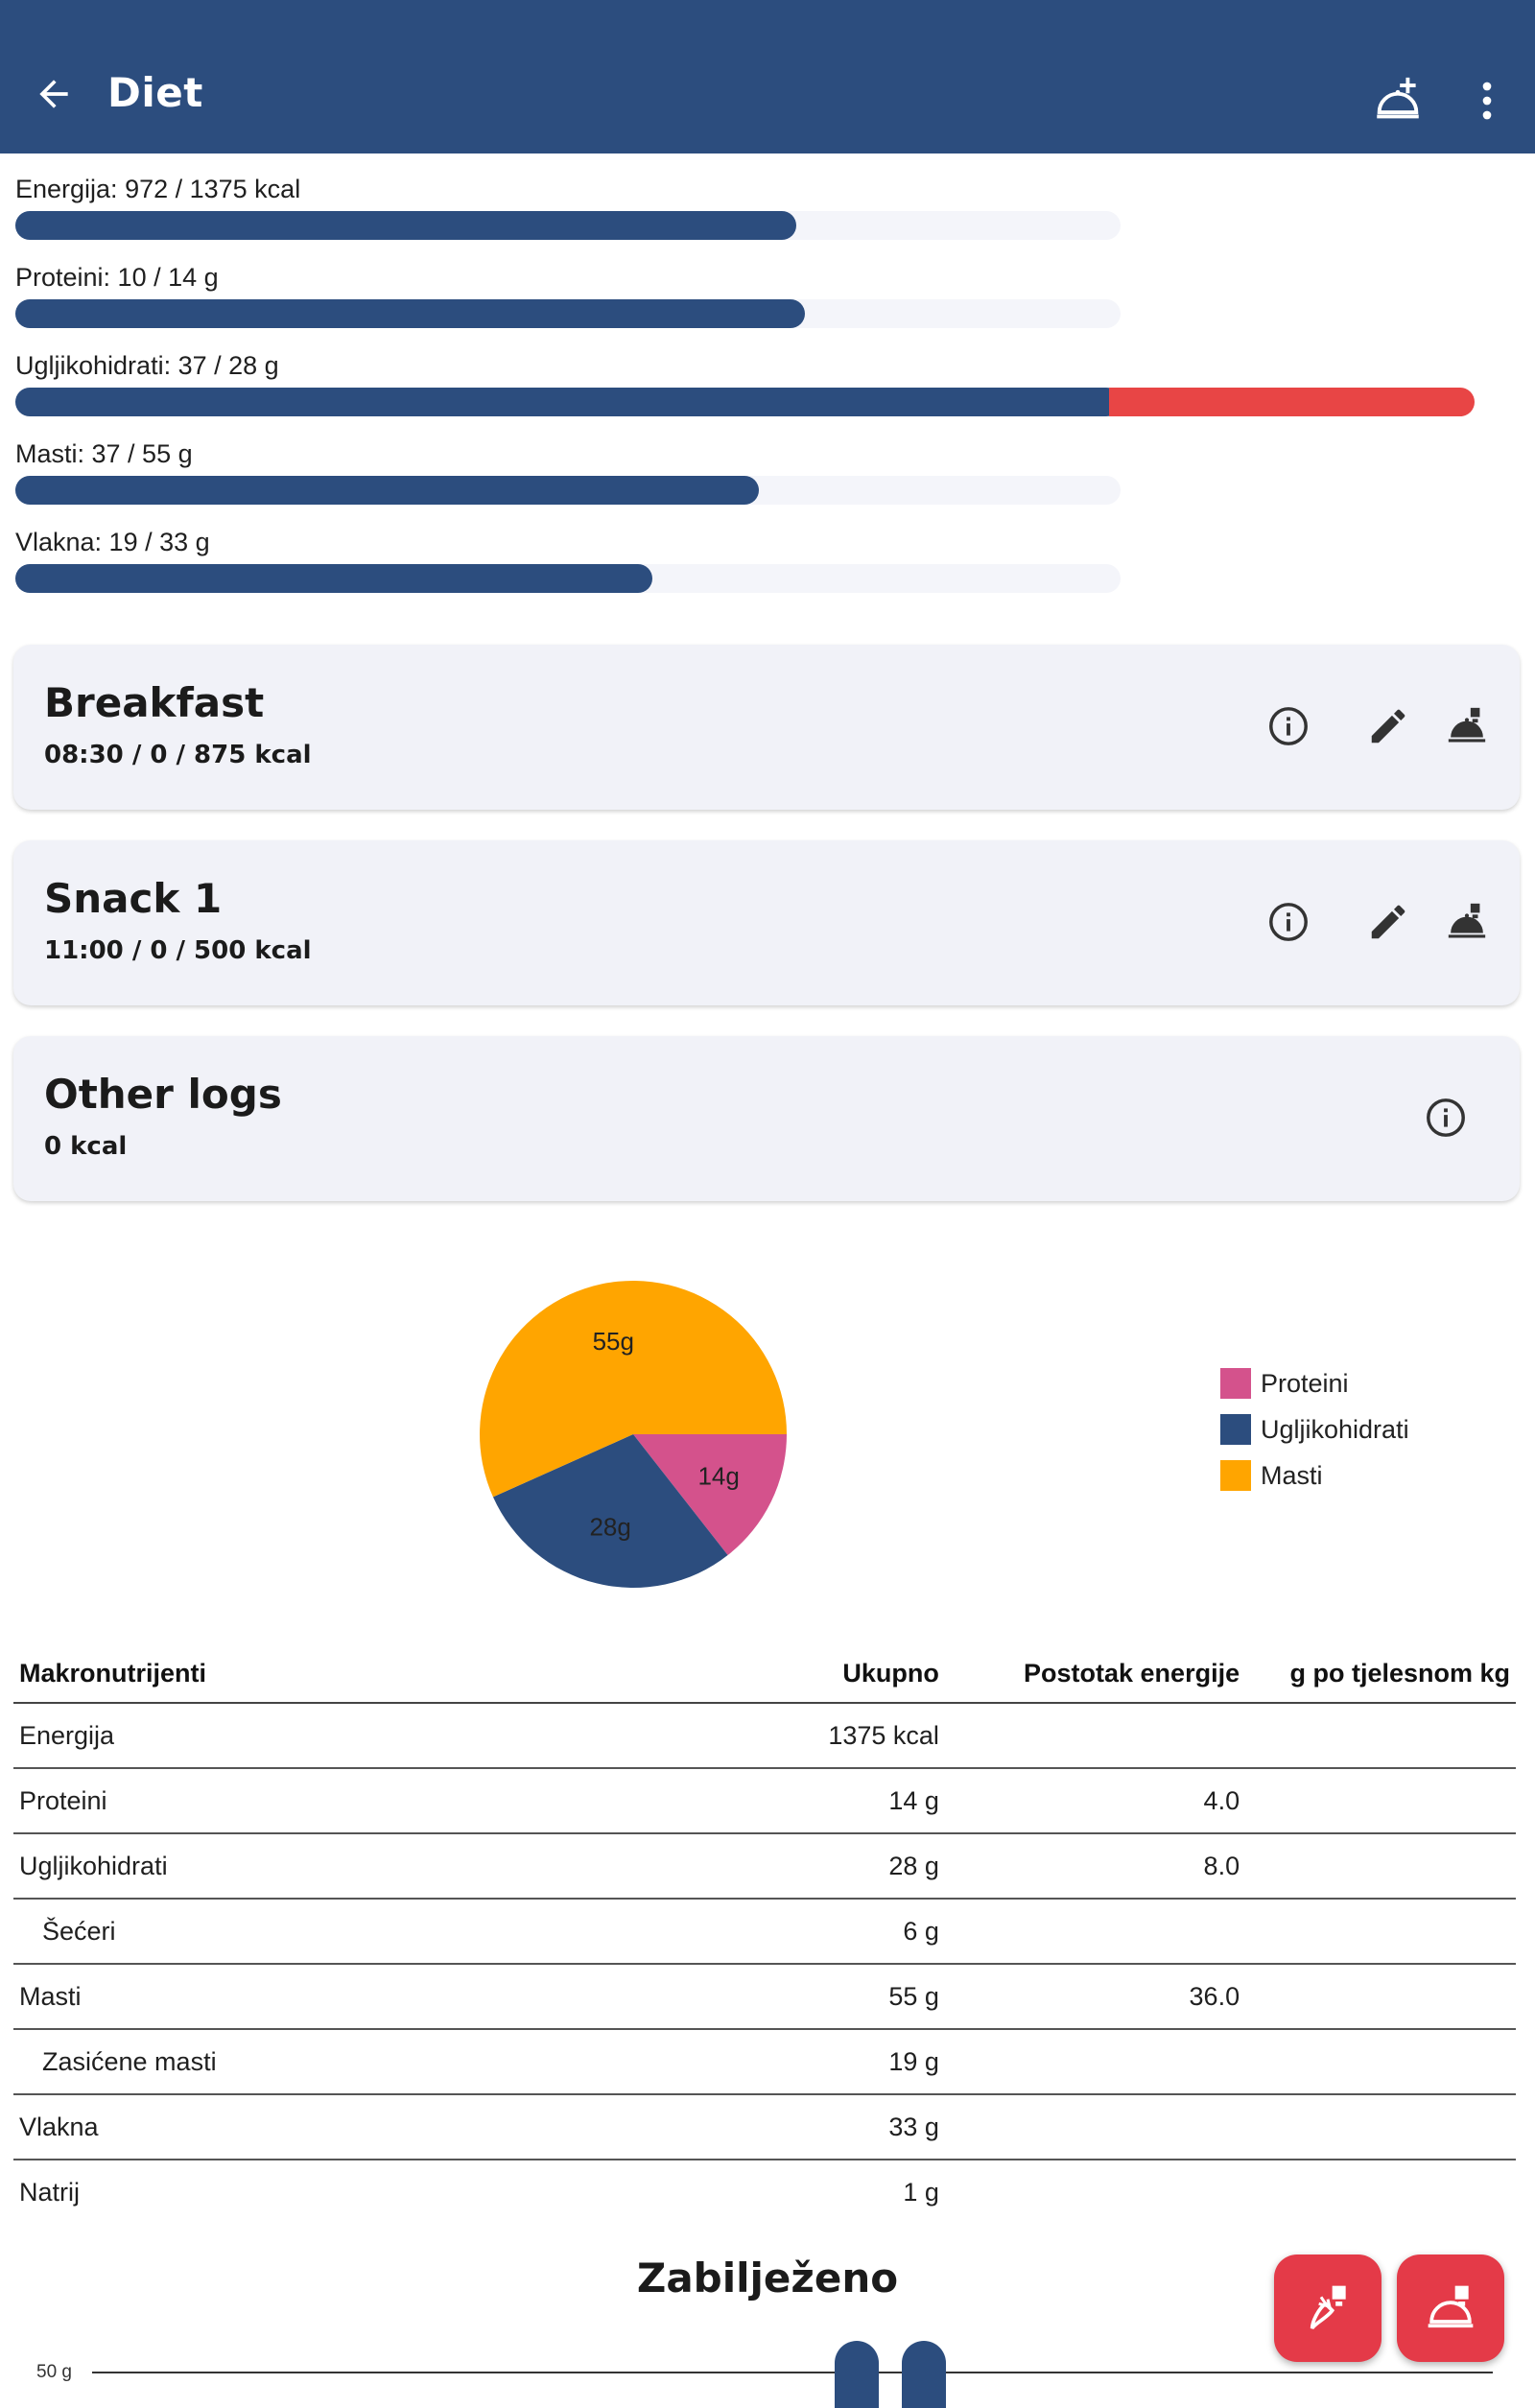 The width and height of the screenshot is (1535, 2408). I want to click on arrow-back-icon, so click(54, 94).